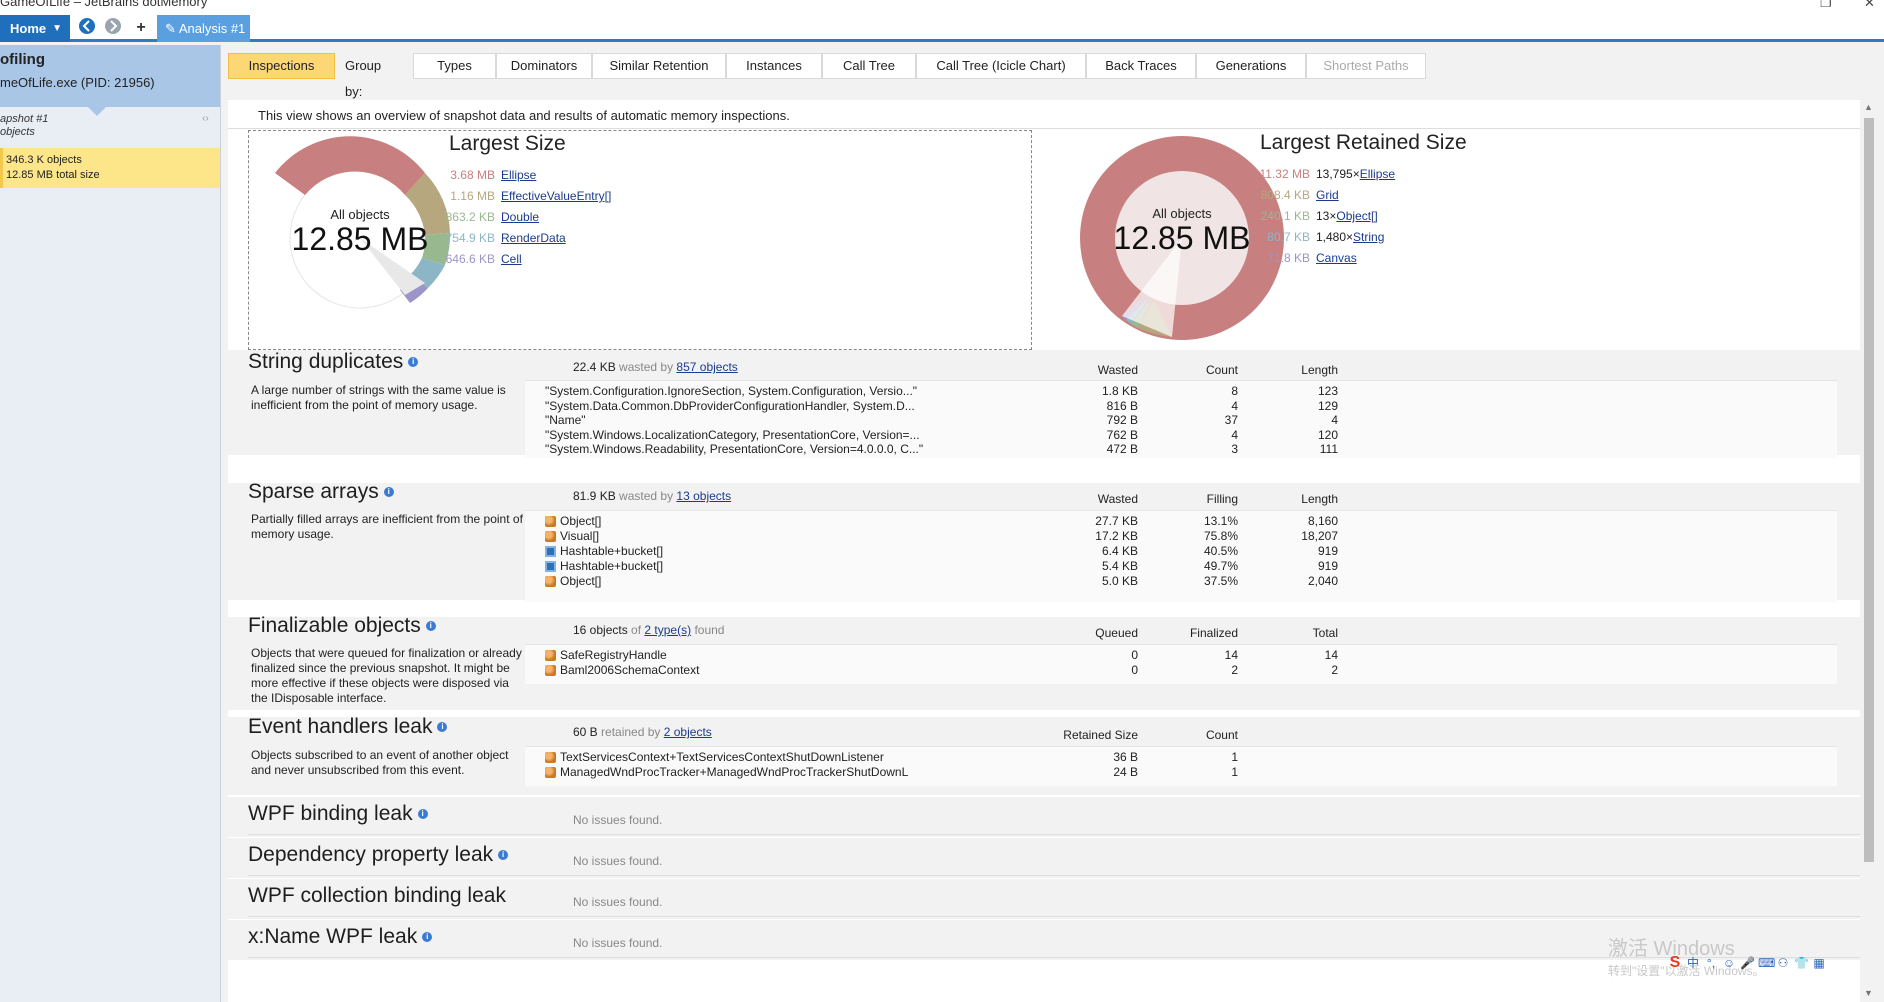 The image size is (1884, 1002). Describe the element at coordinates (1729, 963) in the screenshot. I see `emoji-icon: ☺` at that location.